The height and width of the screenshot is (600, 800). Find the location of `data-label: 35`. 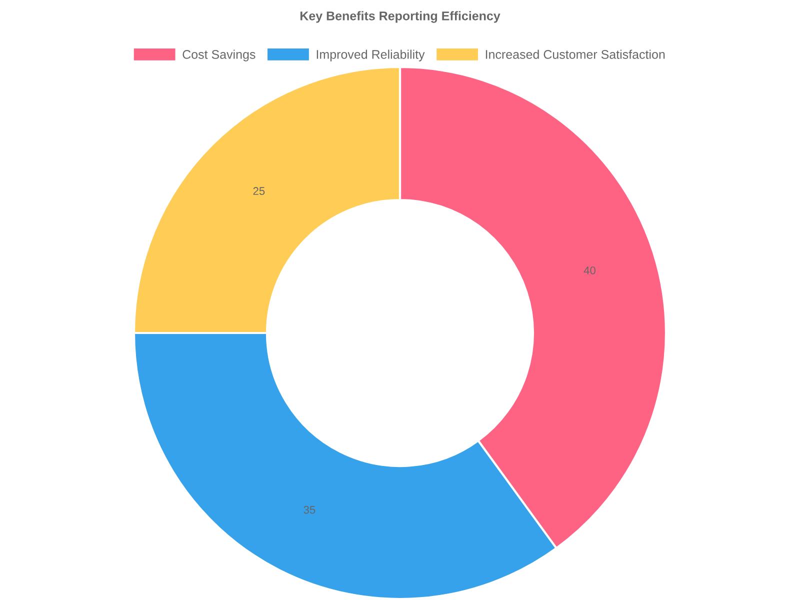

data-label: 35 is located at coordinates (310, 510).